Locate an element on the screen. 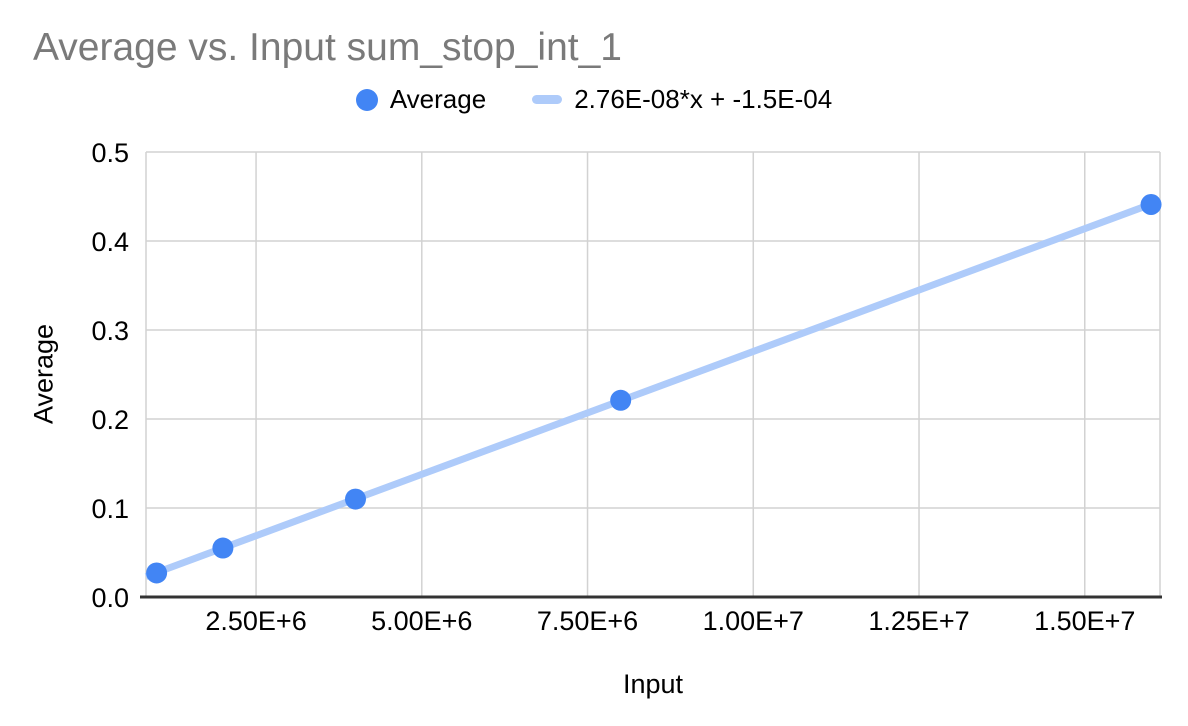 The image size is (1188, 726). x-axis-title: Input is located at coordinates (653, 684).